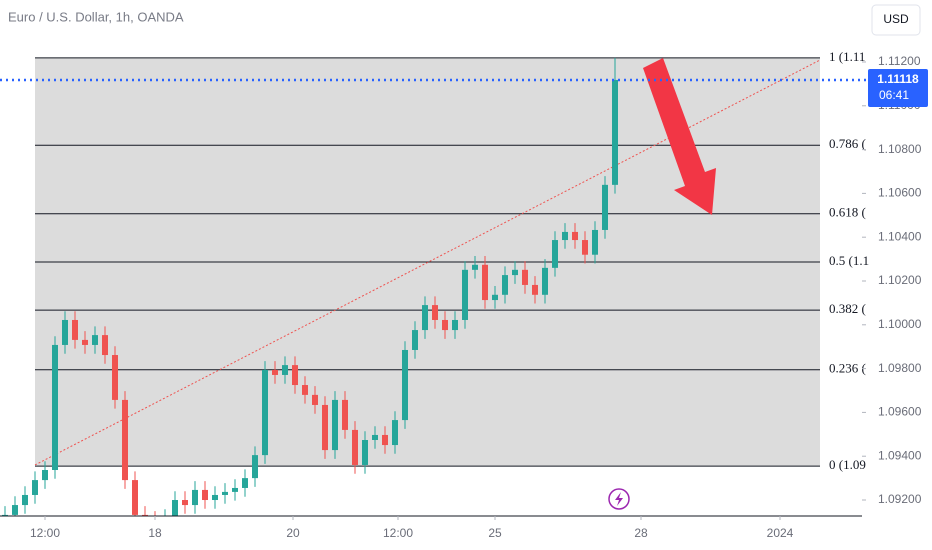  I want to click on x-tick-label: 28, so click(641, 533).